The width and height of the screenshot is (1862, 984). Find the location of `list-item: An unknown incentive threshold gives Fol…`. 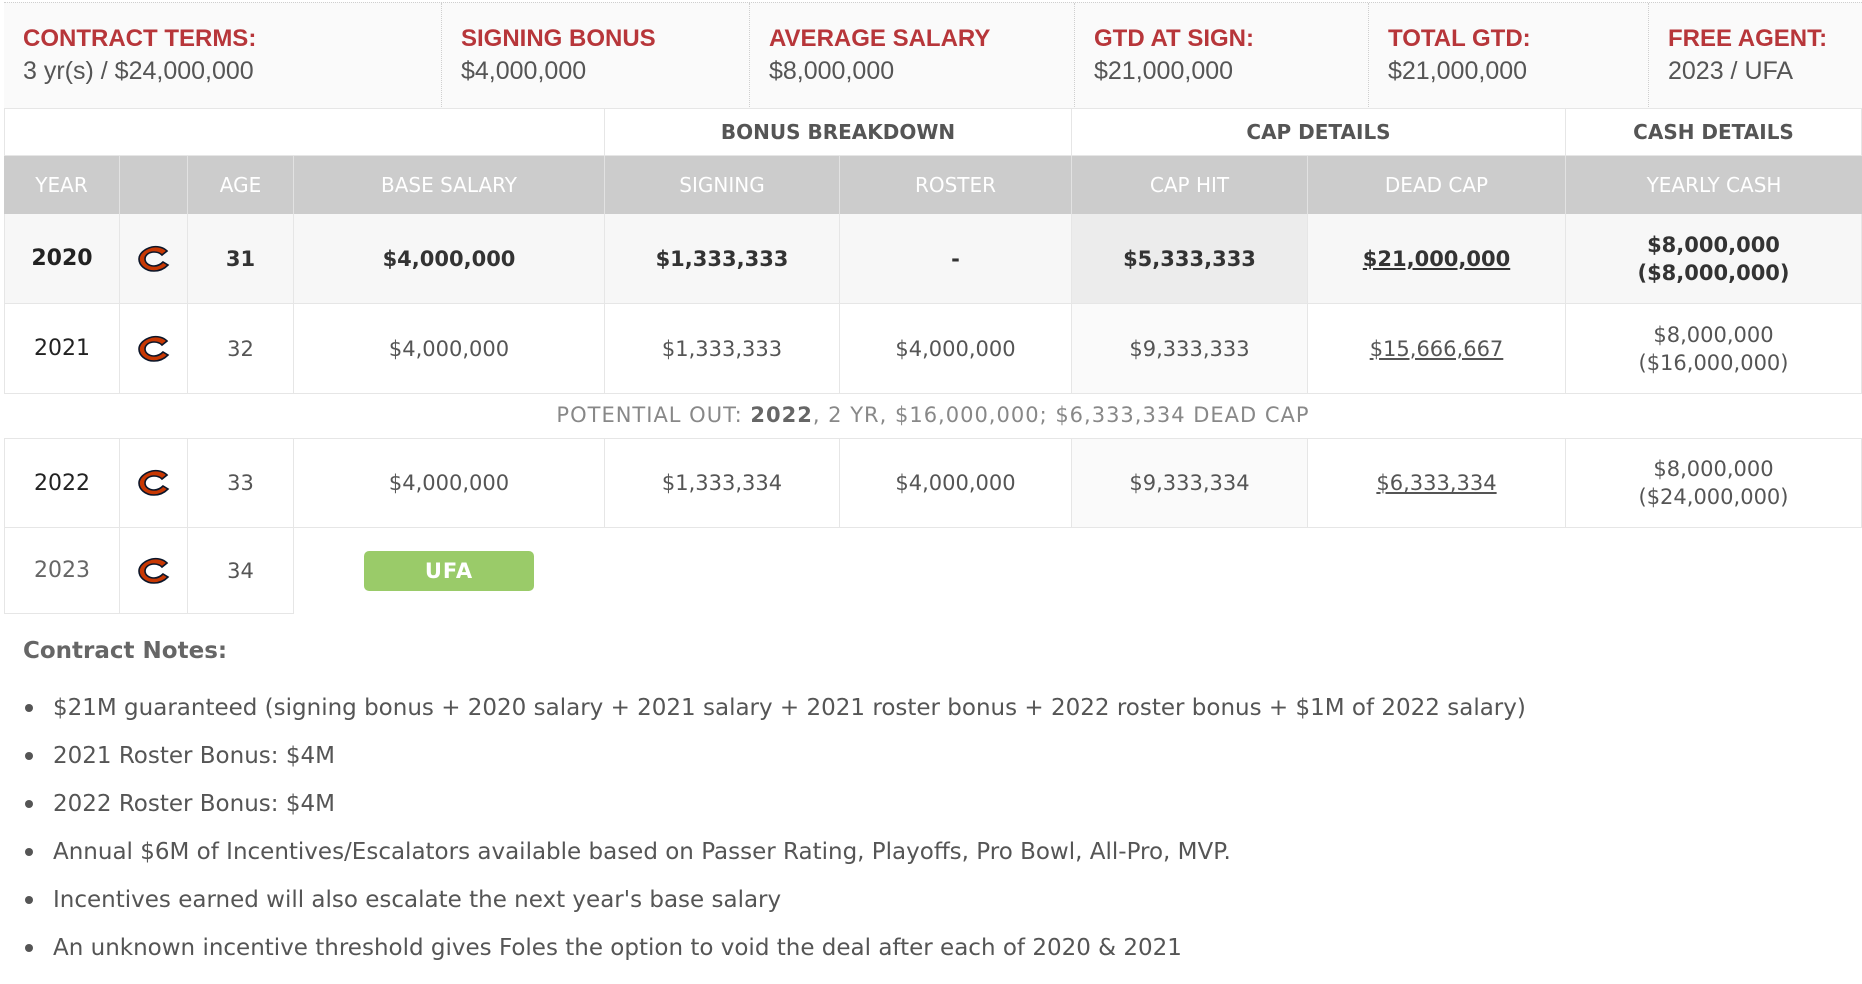

list-item: An unknown incentive threshold gives Fol… is located at coordinates (774, 948).